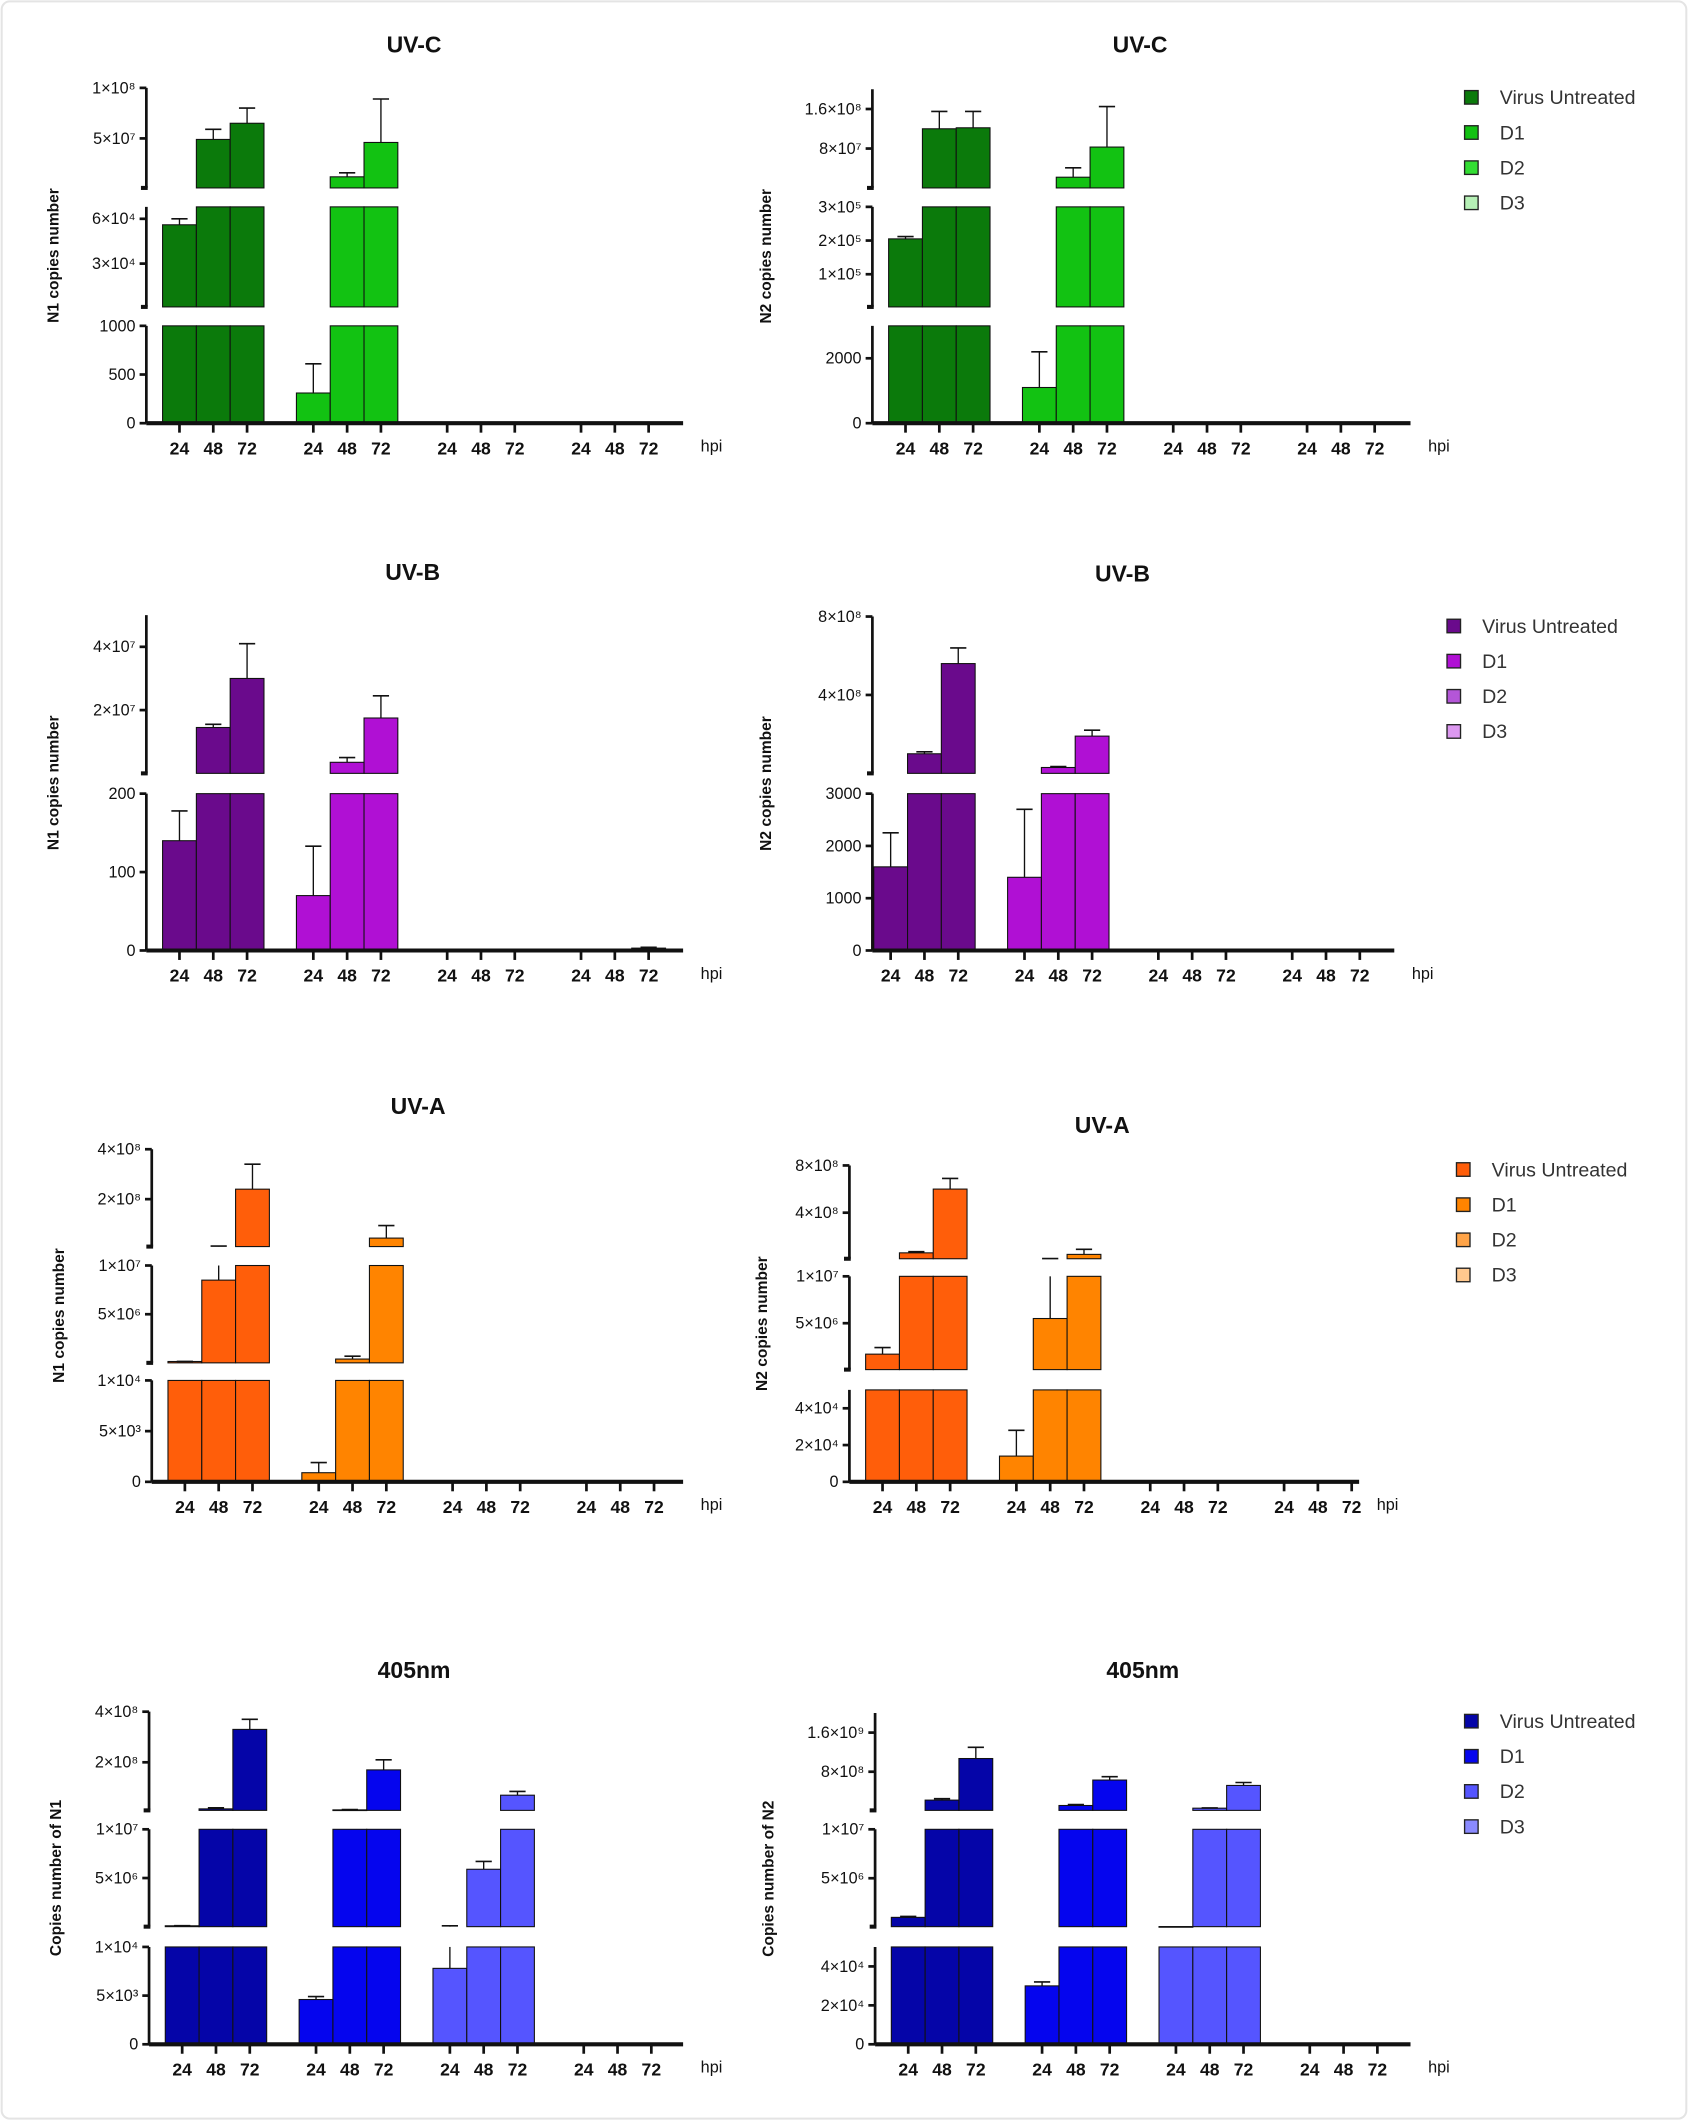 The width and height of the screenshot is (1688, 2120). Describe the element at coordinates (113, 88) in the screenshot. I see `y-tick-label: 1×10⁸` at that location.